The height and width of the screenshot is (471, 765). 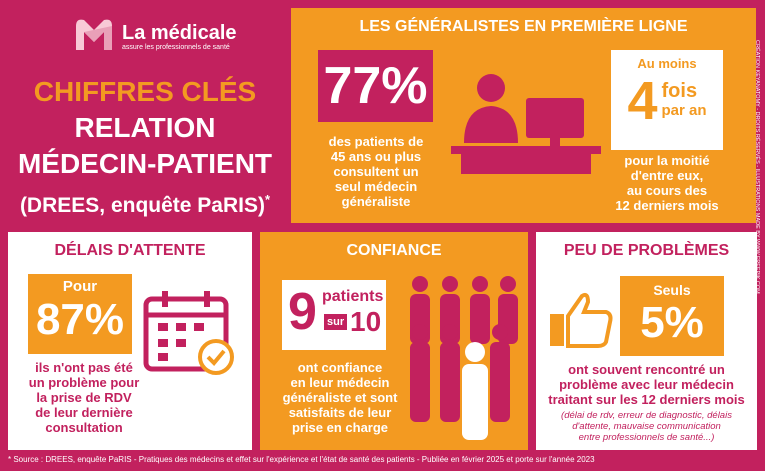 What do you see at coordinates (667, 175) in the screenshot?
I see `text-line: d'entre eux,` at bounding box center [667, 175].